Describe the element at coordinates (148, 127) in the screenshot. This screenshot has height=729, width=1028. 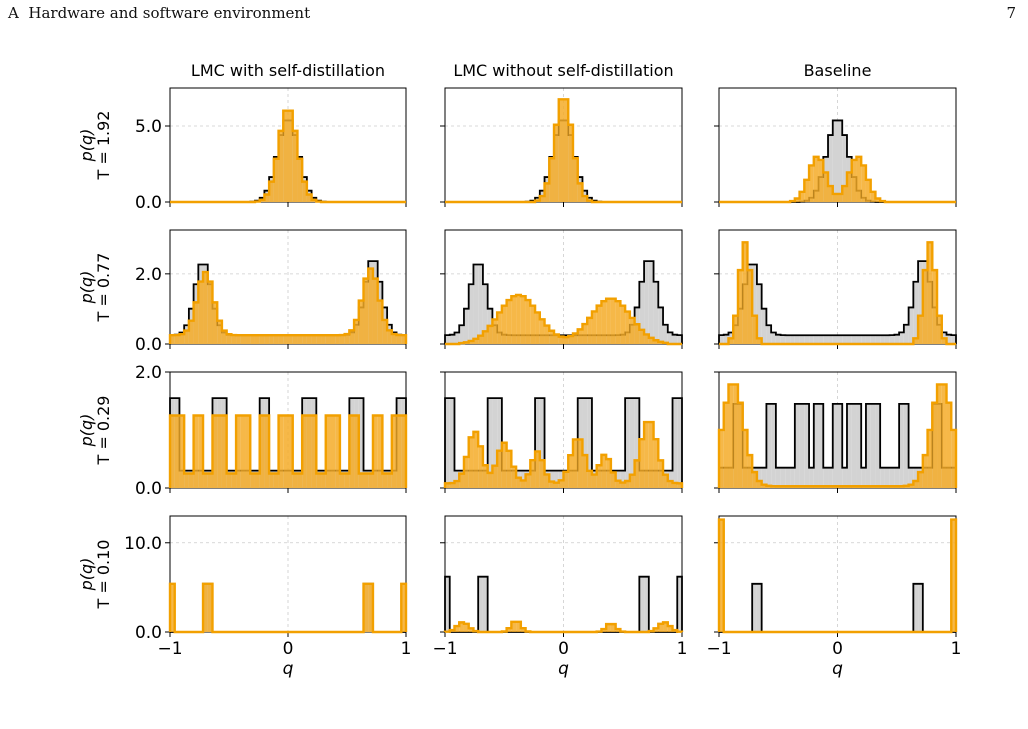
I see `y-tick-label: 5.0` at that location.